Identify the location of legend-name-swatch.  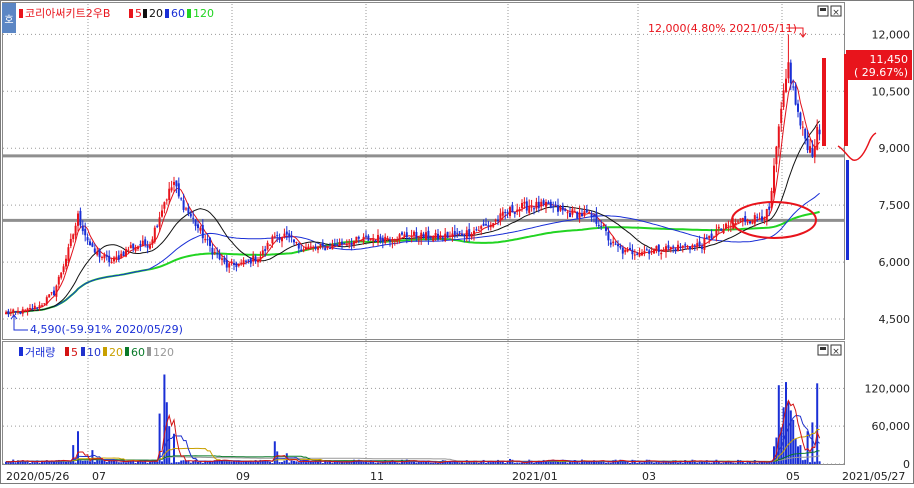
(21, 13).